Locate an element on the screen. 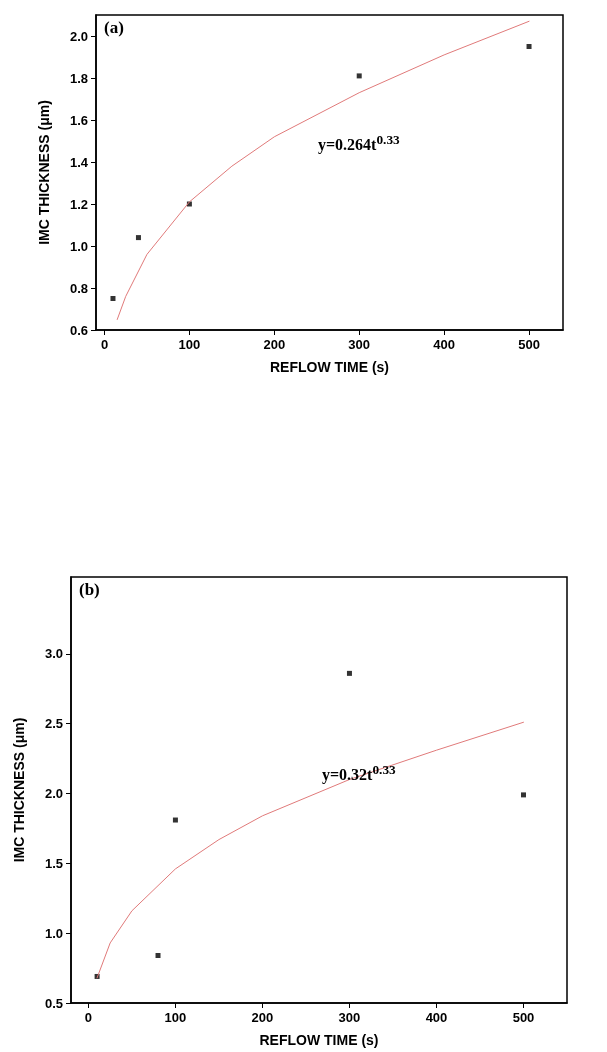 The image size is (607, 1052). y-tick-label: 0.5 is located at coordinates (53, 1003).